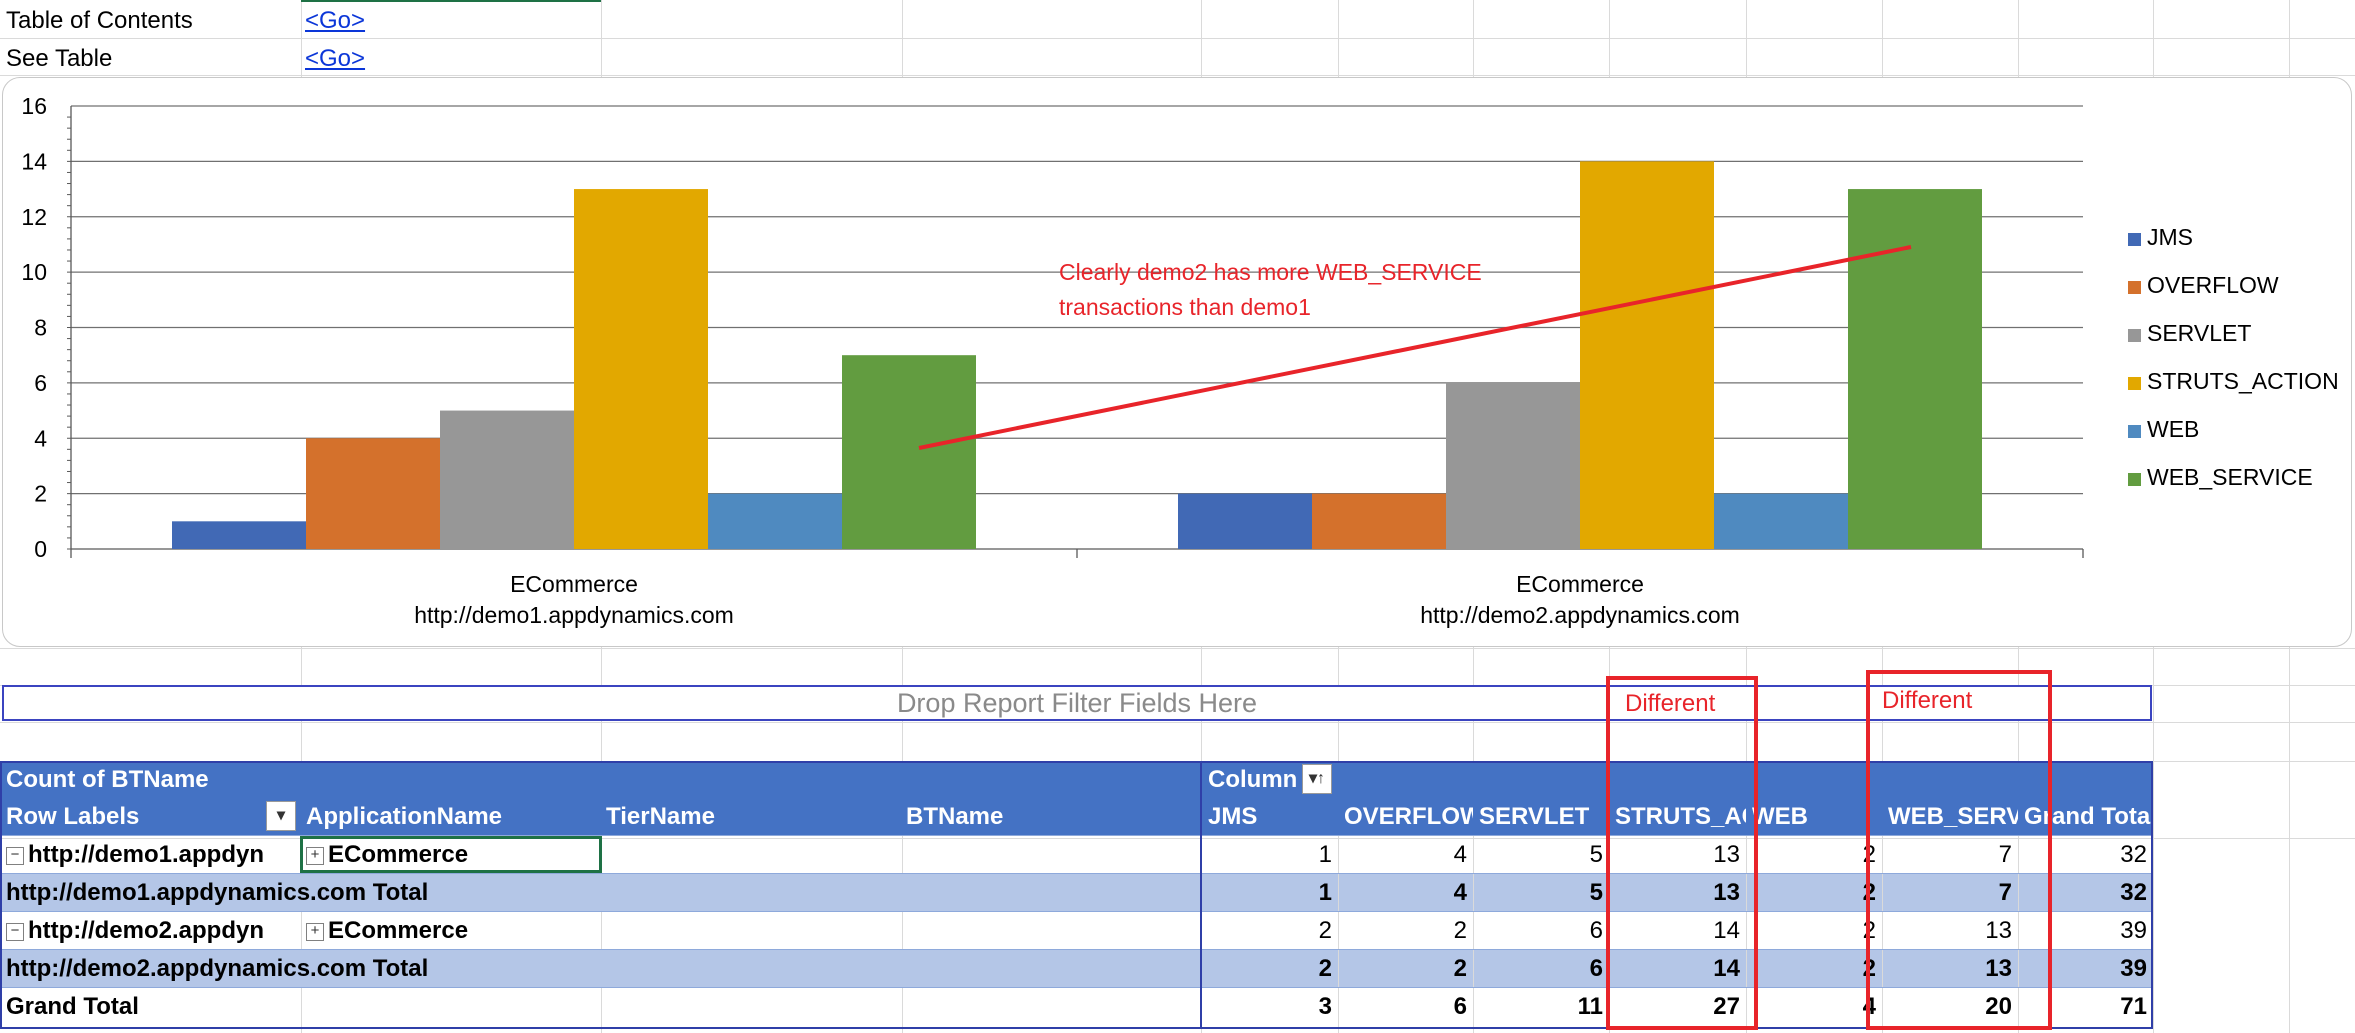 The image size is (2355, 1033). What do you see at coordinates (1317, 779) in the screenshot?
I see `column-filter-sort-icon: ▾↑` at bounding box center [1317, 779].